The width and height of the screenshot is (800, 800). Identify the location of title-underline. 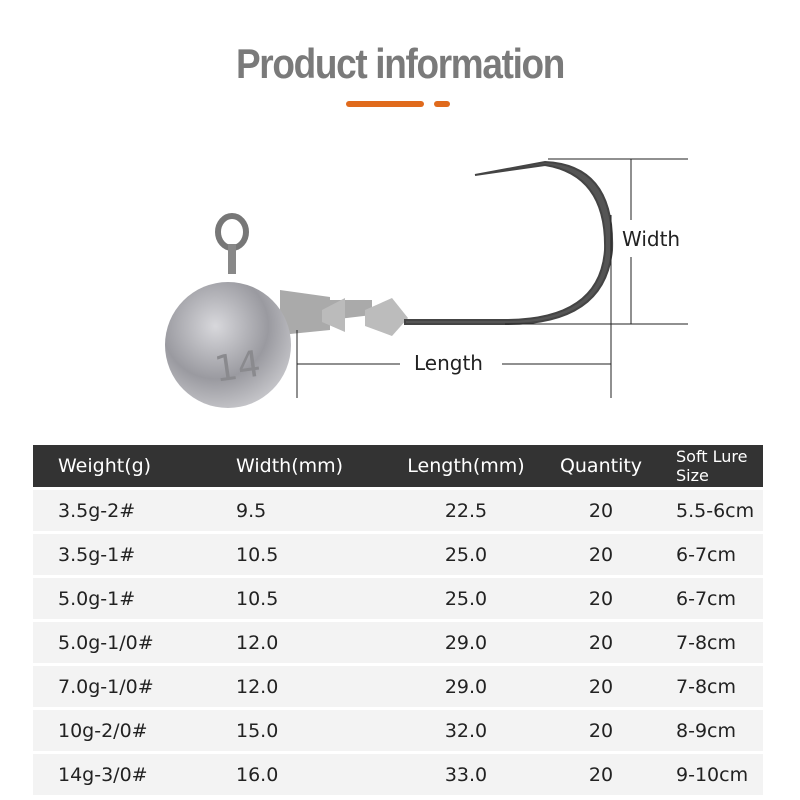
(385, 104).